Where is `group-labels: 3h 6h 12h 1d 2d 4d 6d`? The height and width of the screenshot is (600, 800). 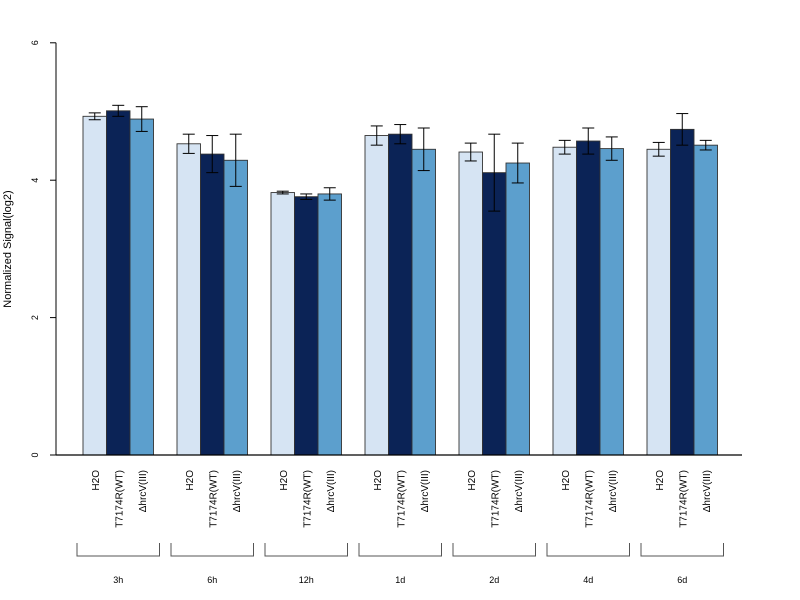
group-labels: 3h 6h 12h 1d 2d 4d 6d is located at coordinates (400, 564).